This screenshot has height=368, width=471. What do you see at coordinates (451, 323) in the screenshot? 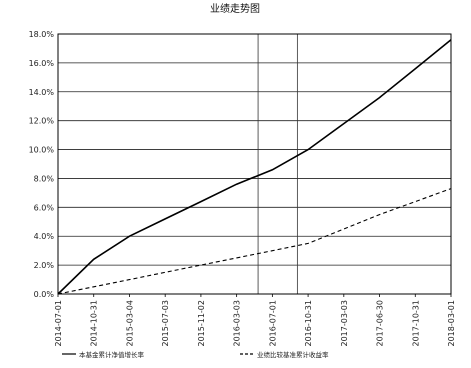
I see `x-tick-label: 2018-03-01` at bounding box center [451, 323].